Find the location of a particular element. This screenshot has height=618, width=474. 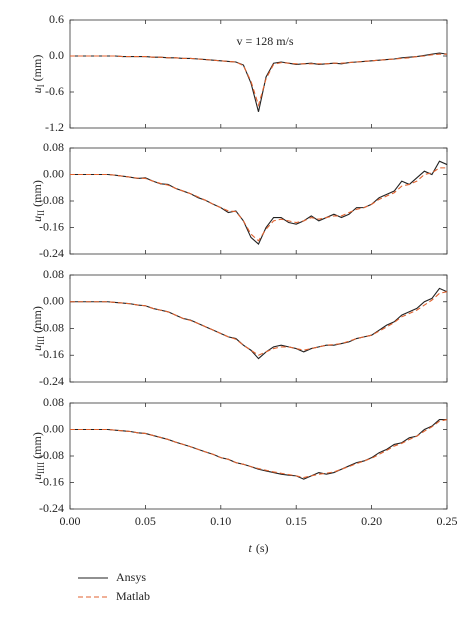

x-tick-label: 0.15 is located at coordinates (296, 521).